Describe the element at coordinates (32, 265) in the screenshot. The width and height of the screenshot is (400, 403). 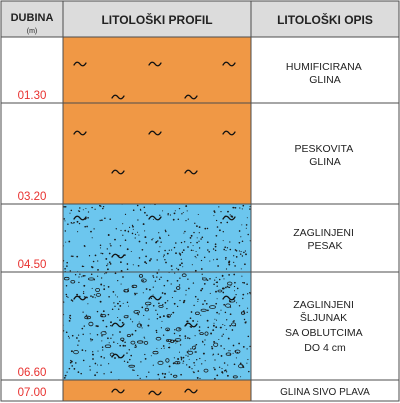
I see `depth-label-layer-3: 04.50` at that location.